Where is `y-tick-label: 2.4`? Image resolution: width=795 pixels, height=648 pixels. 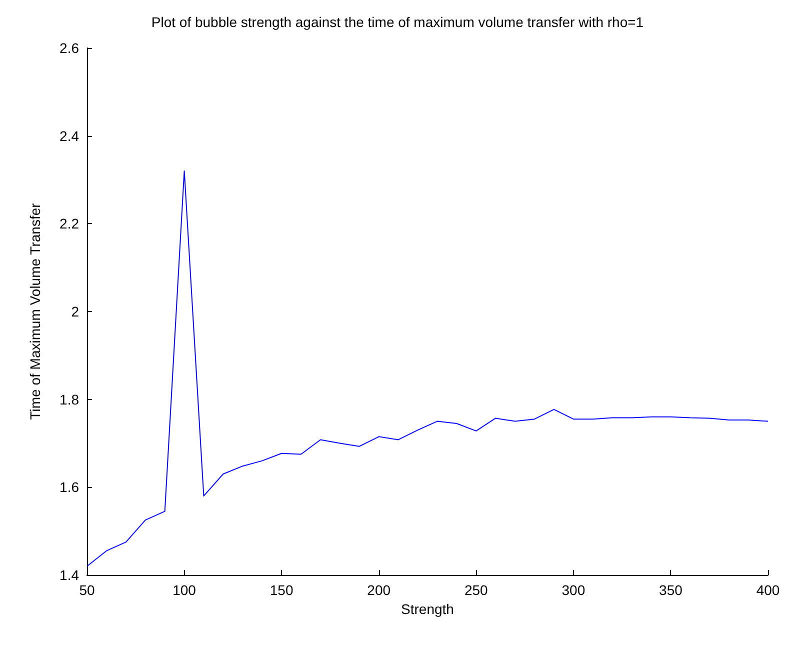
y-tick-label: 2.4 is located at coordinates (70, 136).